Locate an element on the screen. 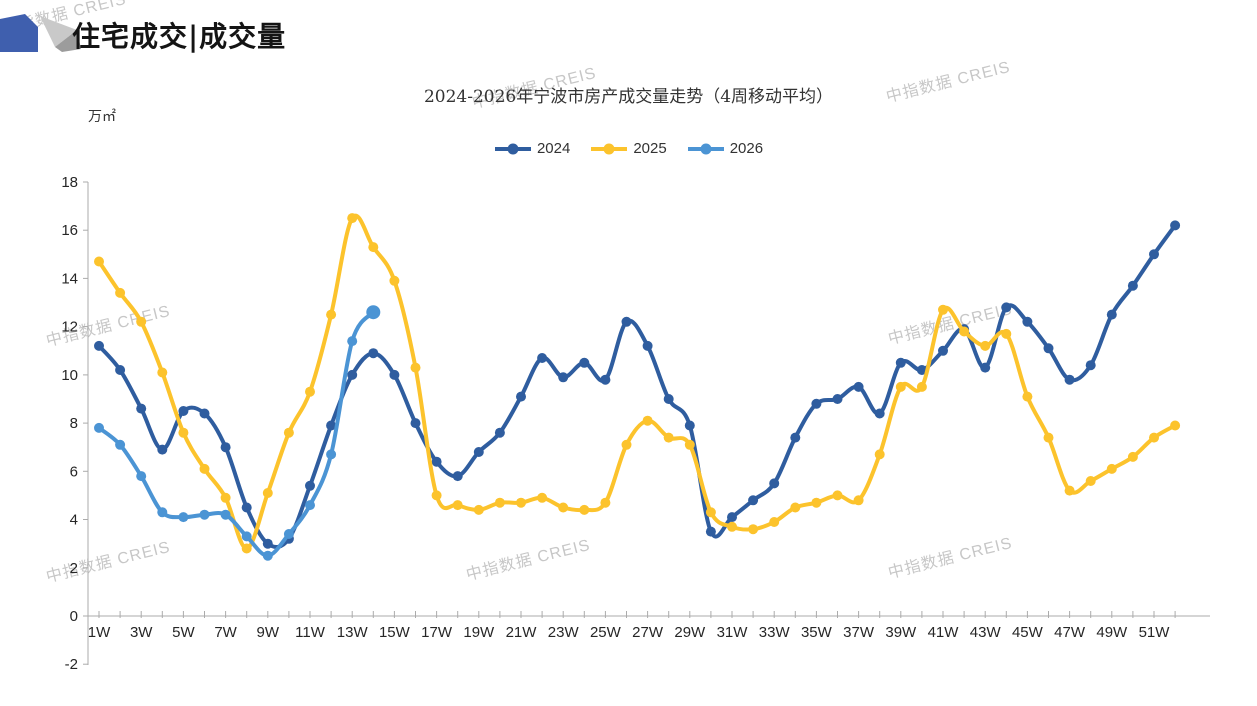  page-header: 住宅成交|成交量 is located at coordinates (143, 35).